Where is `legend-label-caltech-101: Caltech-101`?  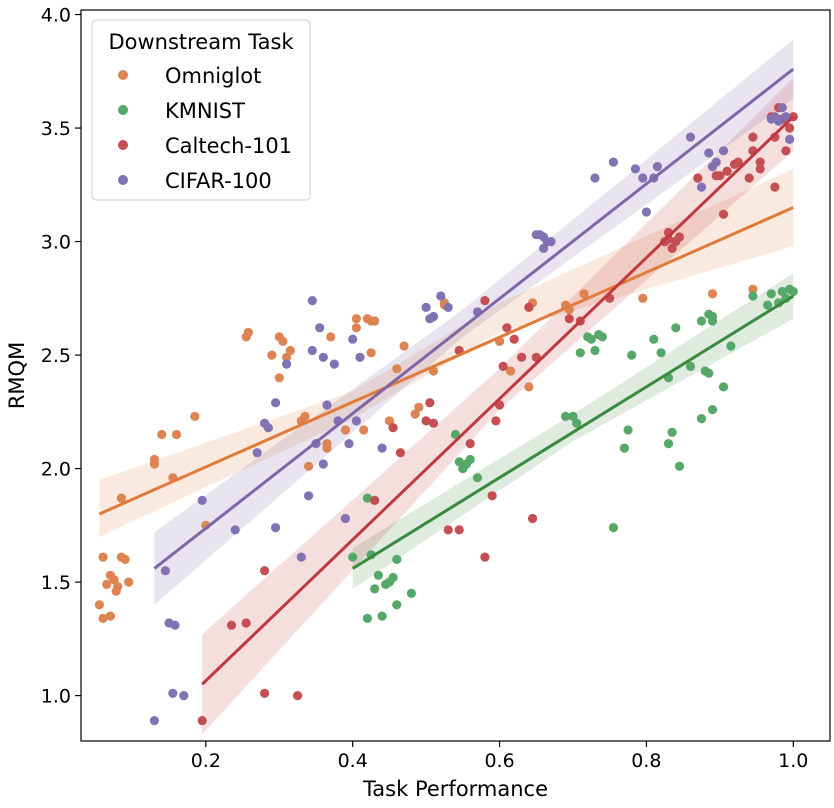
legend-label-caltech-101: Caltech-101 is located at coordinates (228, 146).